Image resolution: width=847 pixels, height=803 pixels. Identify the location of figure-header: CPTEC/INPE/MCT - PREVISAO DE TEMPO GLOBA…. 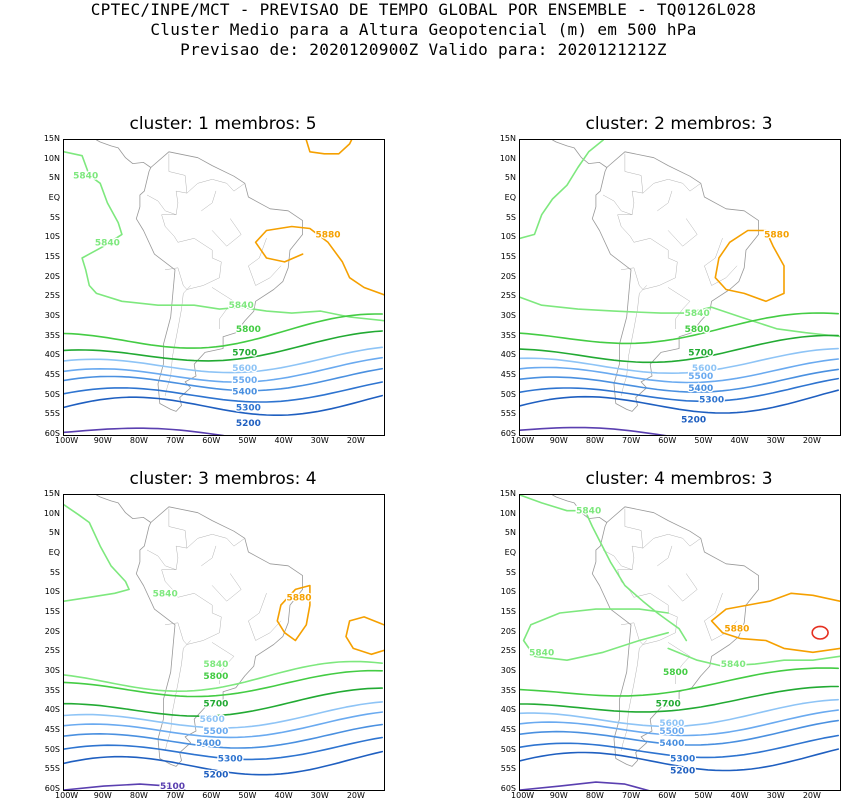
(423, 30).